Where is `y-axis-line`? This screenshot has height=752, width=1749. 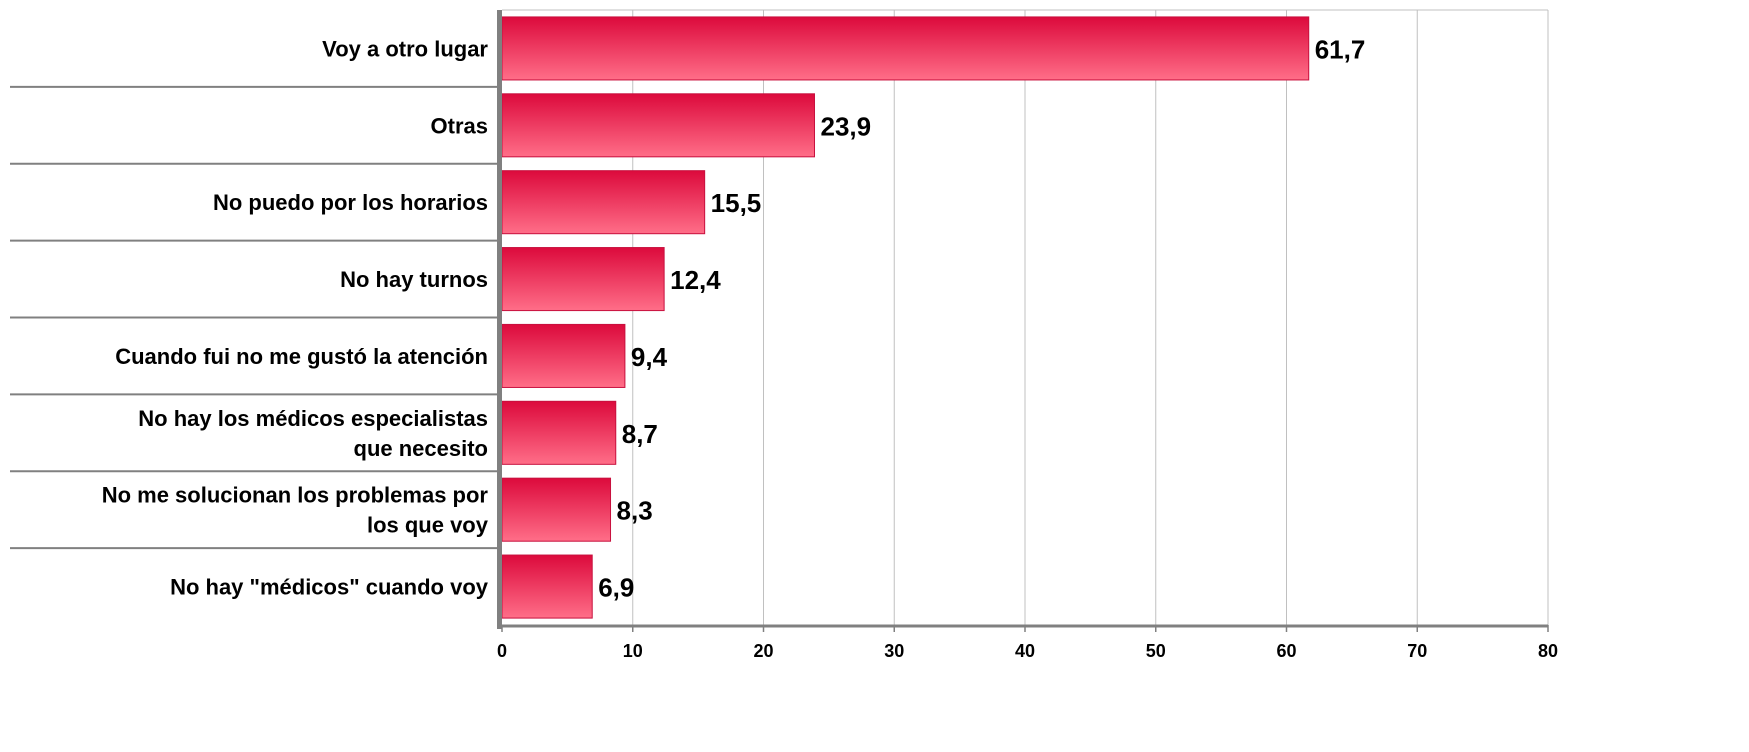
y-axis-line is located at coordinates (499, 319).